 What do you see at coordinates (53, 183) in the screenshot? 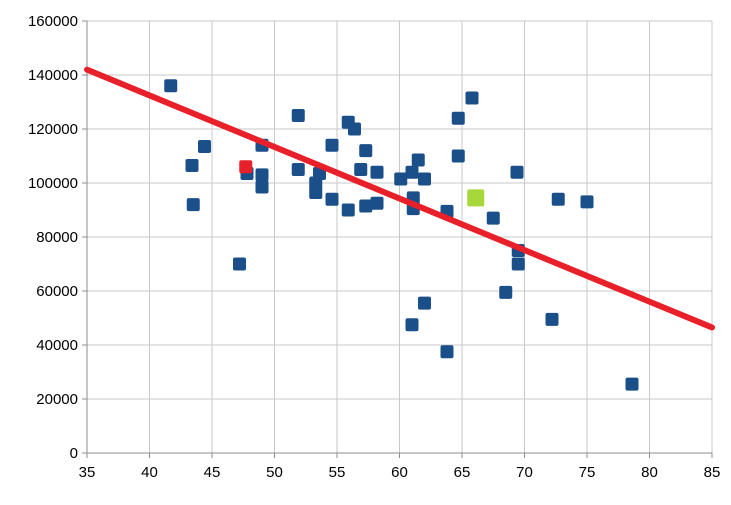
I see `y-tick-label: 100000` at bounding box center [53, 183].